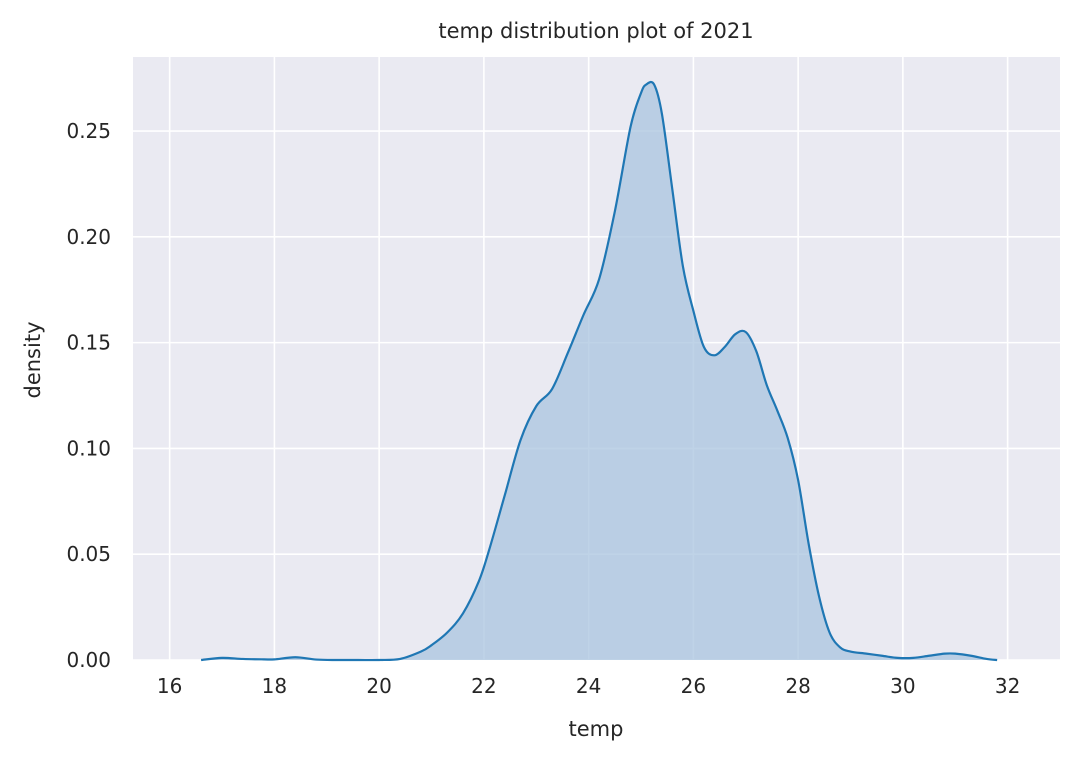  Describe the element at coordinates (902, 686) in the screenshot. I see `x-tick-label: 30` at that location.